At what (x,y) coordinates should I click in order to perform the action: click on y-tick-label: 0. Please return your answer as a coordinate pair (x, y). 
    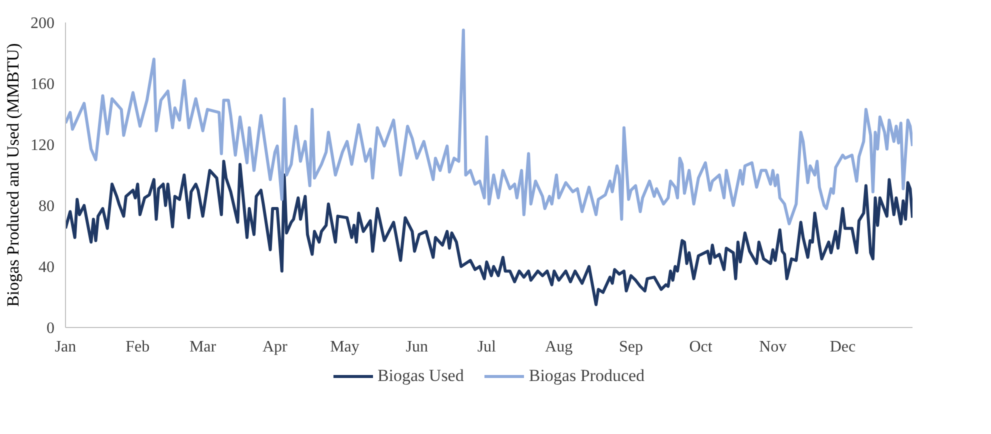
    Looking at the image, I should click on (50, 328).